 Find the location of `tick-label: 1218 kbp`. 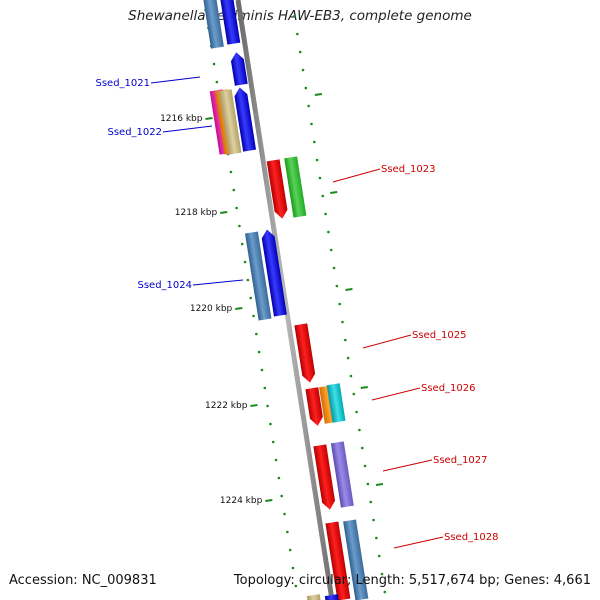

tick-label: 1218 kbp is located at coordinates (196, 213).